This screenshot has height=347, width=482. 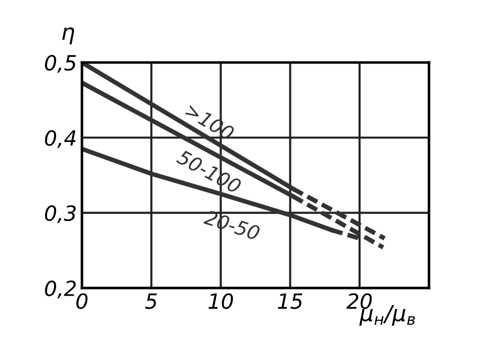 I want to click on y-tick-label: 0,4, so click(x=60, y=139).